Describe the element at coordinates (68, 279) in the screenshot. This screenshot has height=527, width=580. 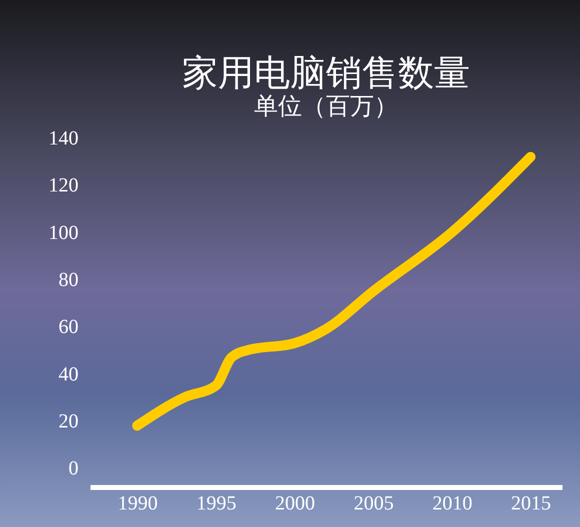
I see `y-tick-label: 80` at that location.